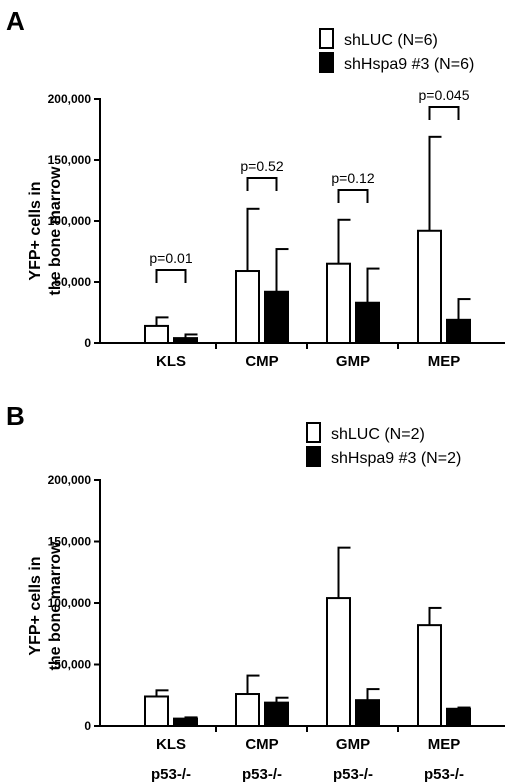  What do you see at coordinates (70, 160) in the screenshot?
I see `panel-a-ytick-label: 150,000` at bounding box center [70, 160].